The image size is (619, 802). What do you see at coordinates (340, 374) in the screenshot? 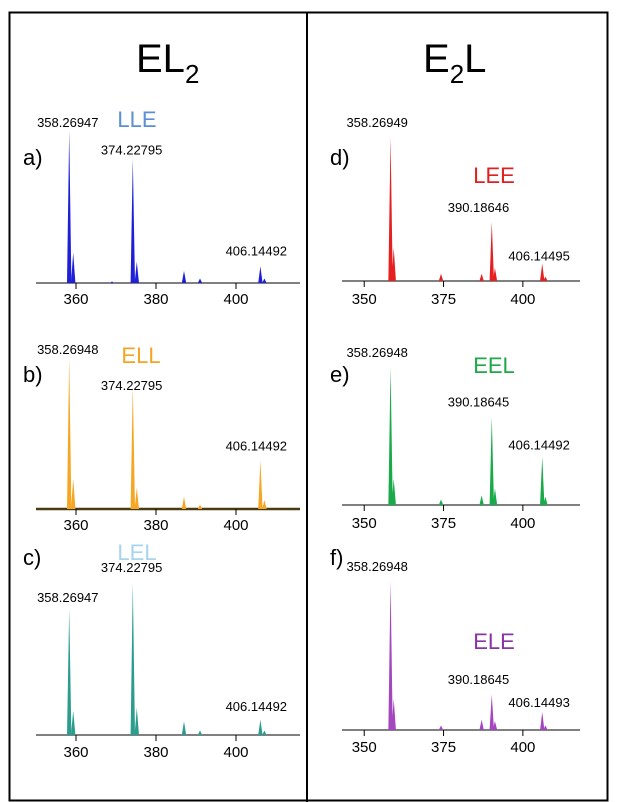
I see `panel-letter: e)` at bounding box center [340, 374].